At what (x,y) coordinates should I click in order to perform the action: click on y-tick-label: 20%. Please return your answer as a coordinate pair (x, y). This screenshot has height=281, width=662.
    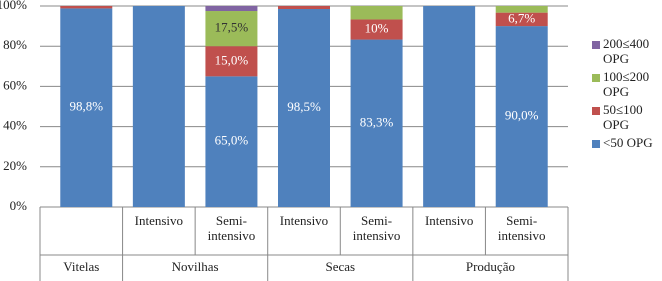
    Looking at the image, I should click on (15, 165).